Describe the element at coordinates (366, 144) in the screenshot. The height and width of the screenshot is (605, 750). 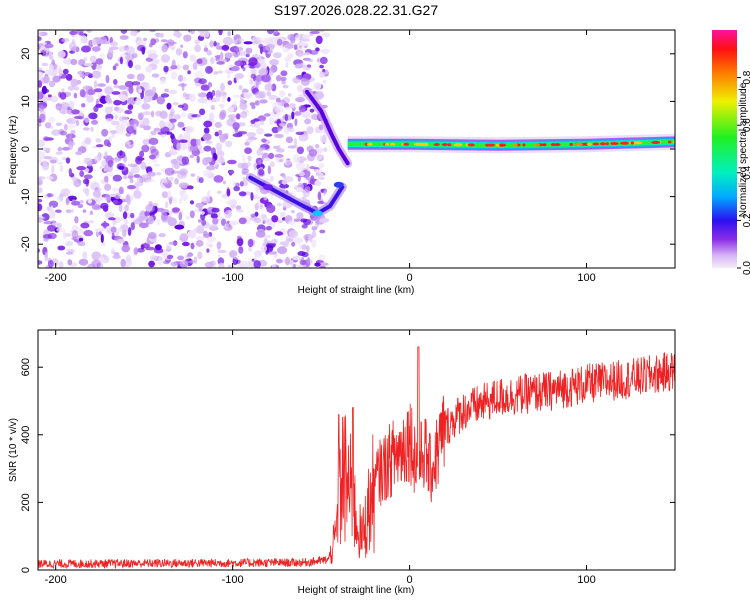
I see `heatmap-carrier-peak` at that location.